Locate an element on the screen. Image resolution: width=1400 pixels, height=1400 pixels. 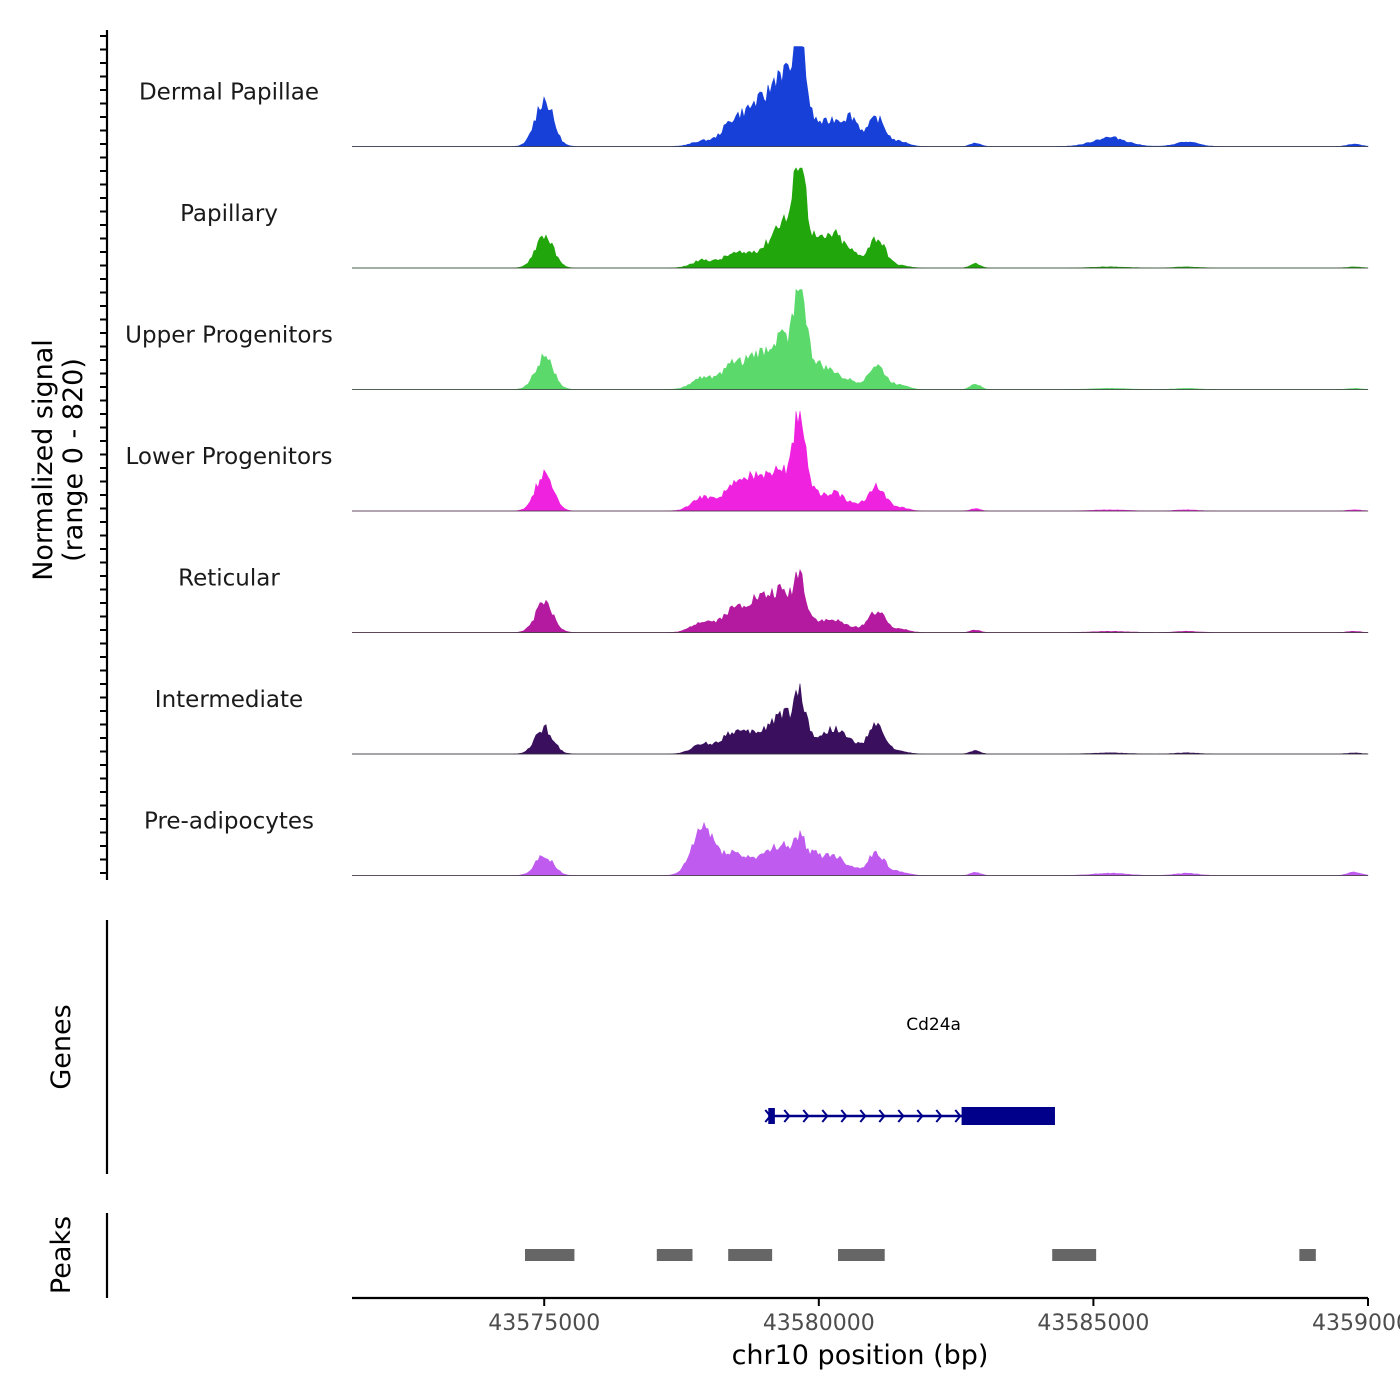
track-label: Papillary is located at coordinates (229, 214).